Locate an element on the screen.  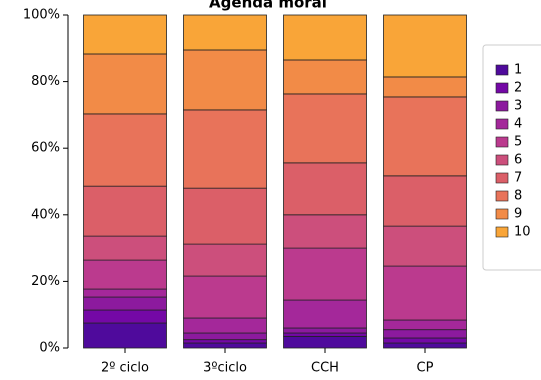
y-tick-label: 80% is located at coordinates (45, 81).